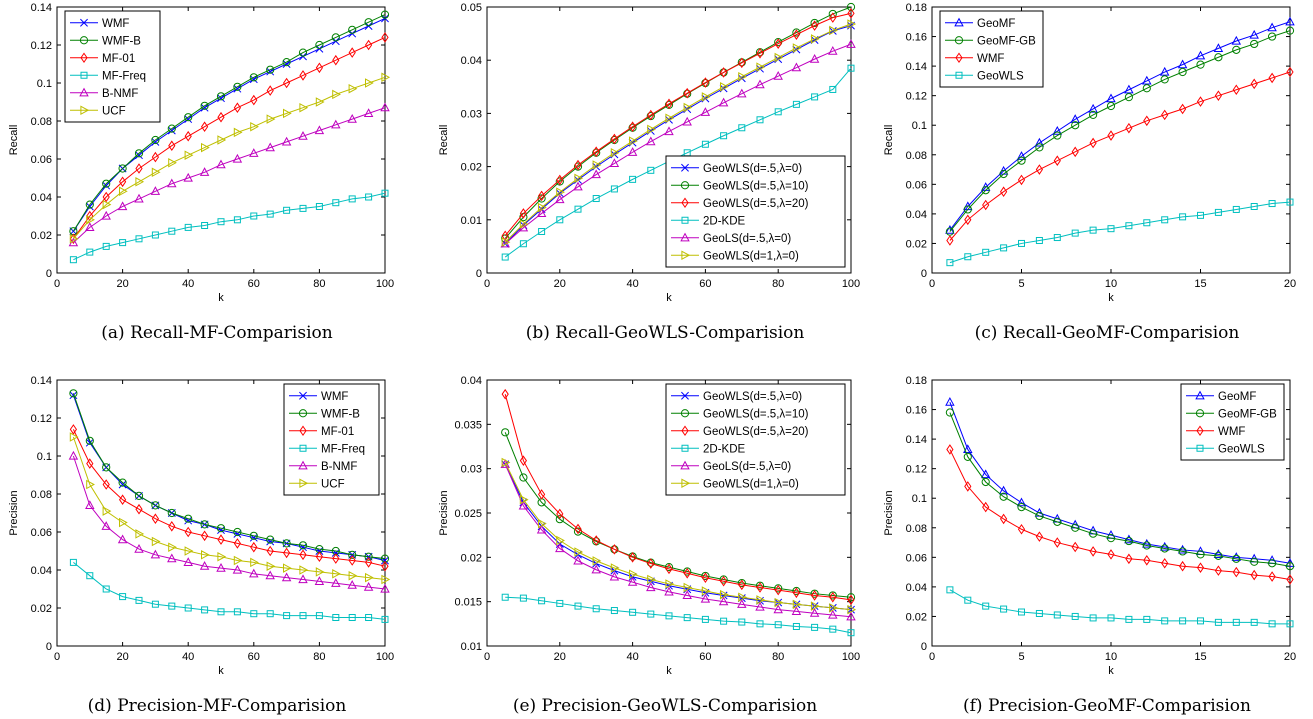 This screenshot has height=719, width=1313. Describe the element at coordinates (334, 397) in the screenshot. I see `legend-label: WMF` at that location.